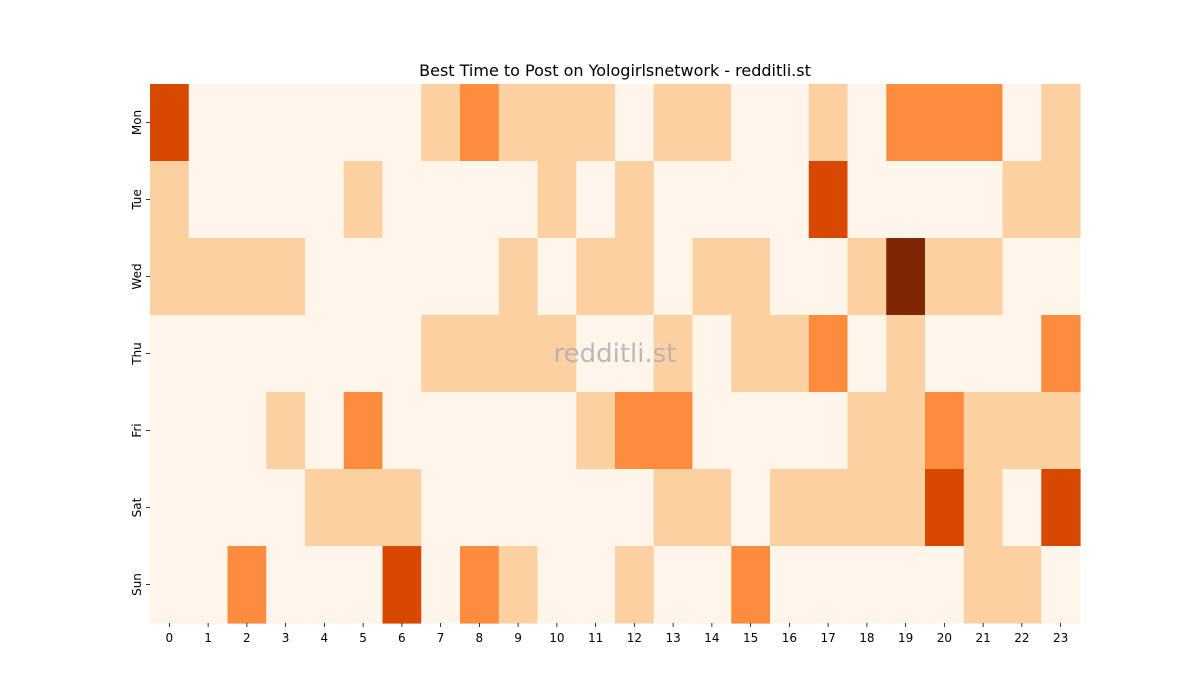 The image size is (1200, 700). I want to click on x-tick-label: 6, so click(402, 638).